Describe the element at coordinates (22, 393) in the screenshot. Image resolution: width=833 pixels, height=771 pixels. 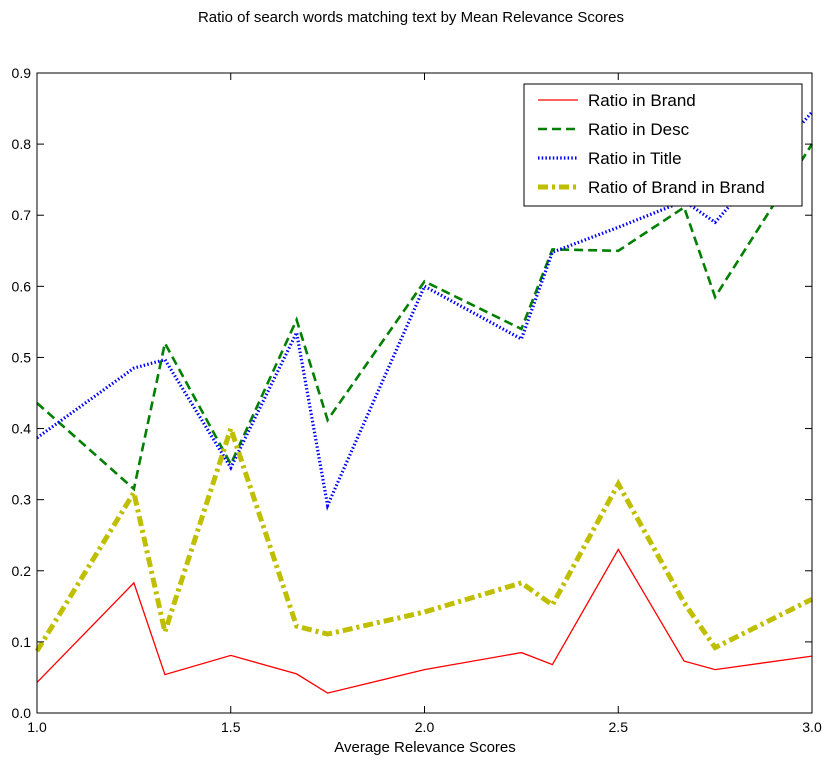
I see `y-tick-labels: 0.0 0.1 0.2 0.3 0.4 0.5 0.6 0.7 0.8 0.9` at that location.